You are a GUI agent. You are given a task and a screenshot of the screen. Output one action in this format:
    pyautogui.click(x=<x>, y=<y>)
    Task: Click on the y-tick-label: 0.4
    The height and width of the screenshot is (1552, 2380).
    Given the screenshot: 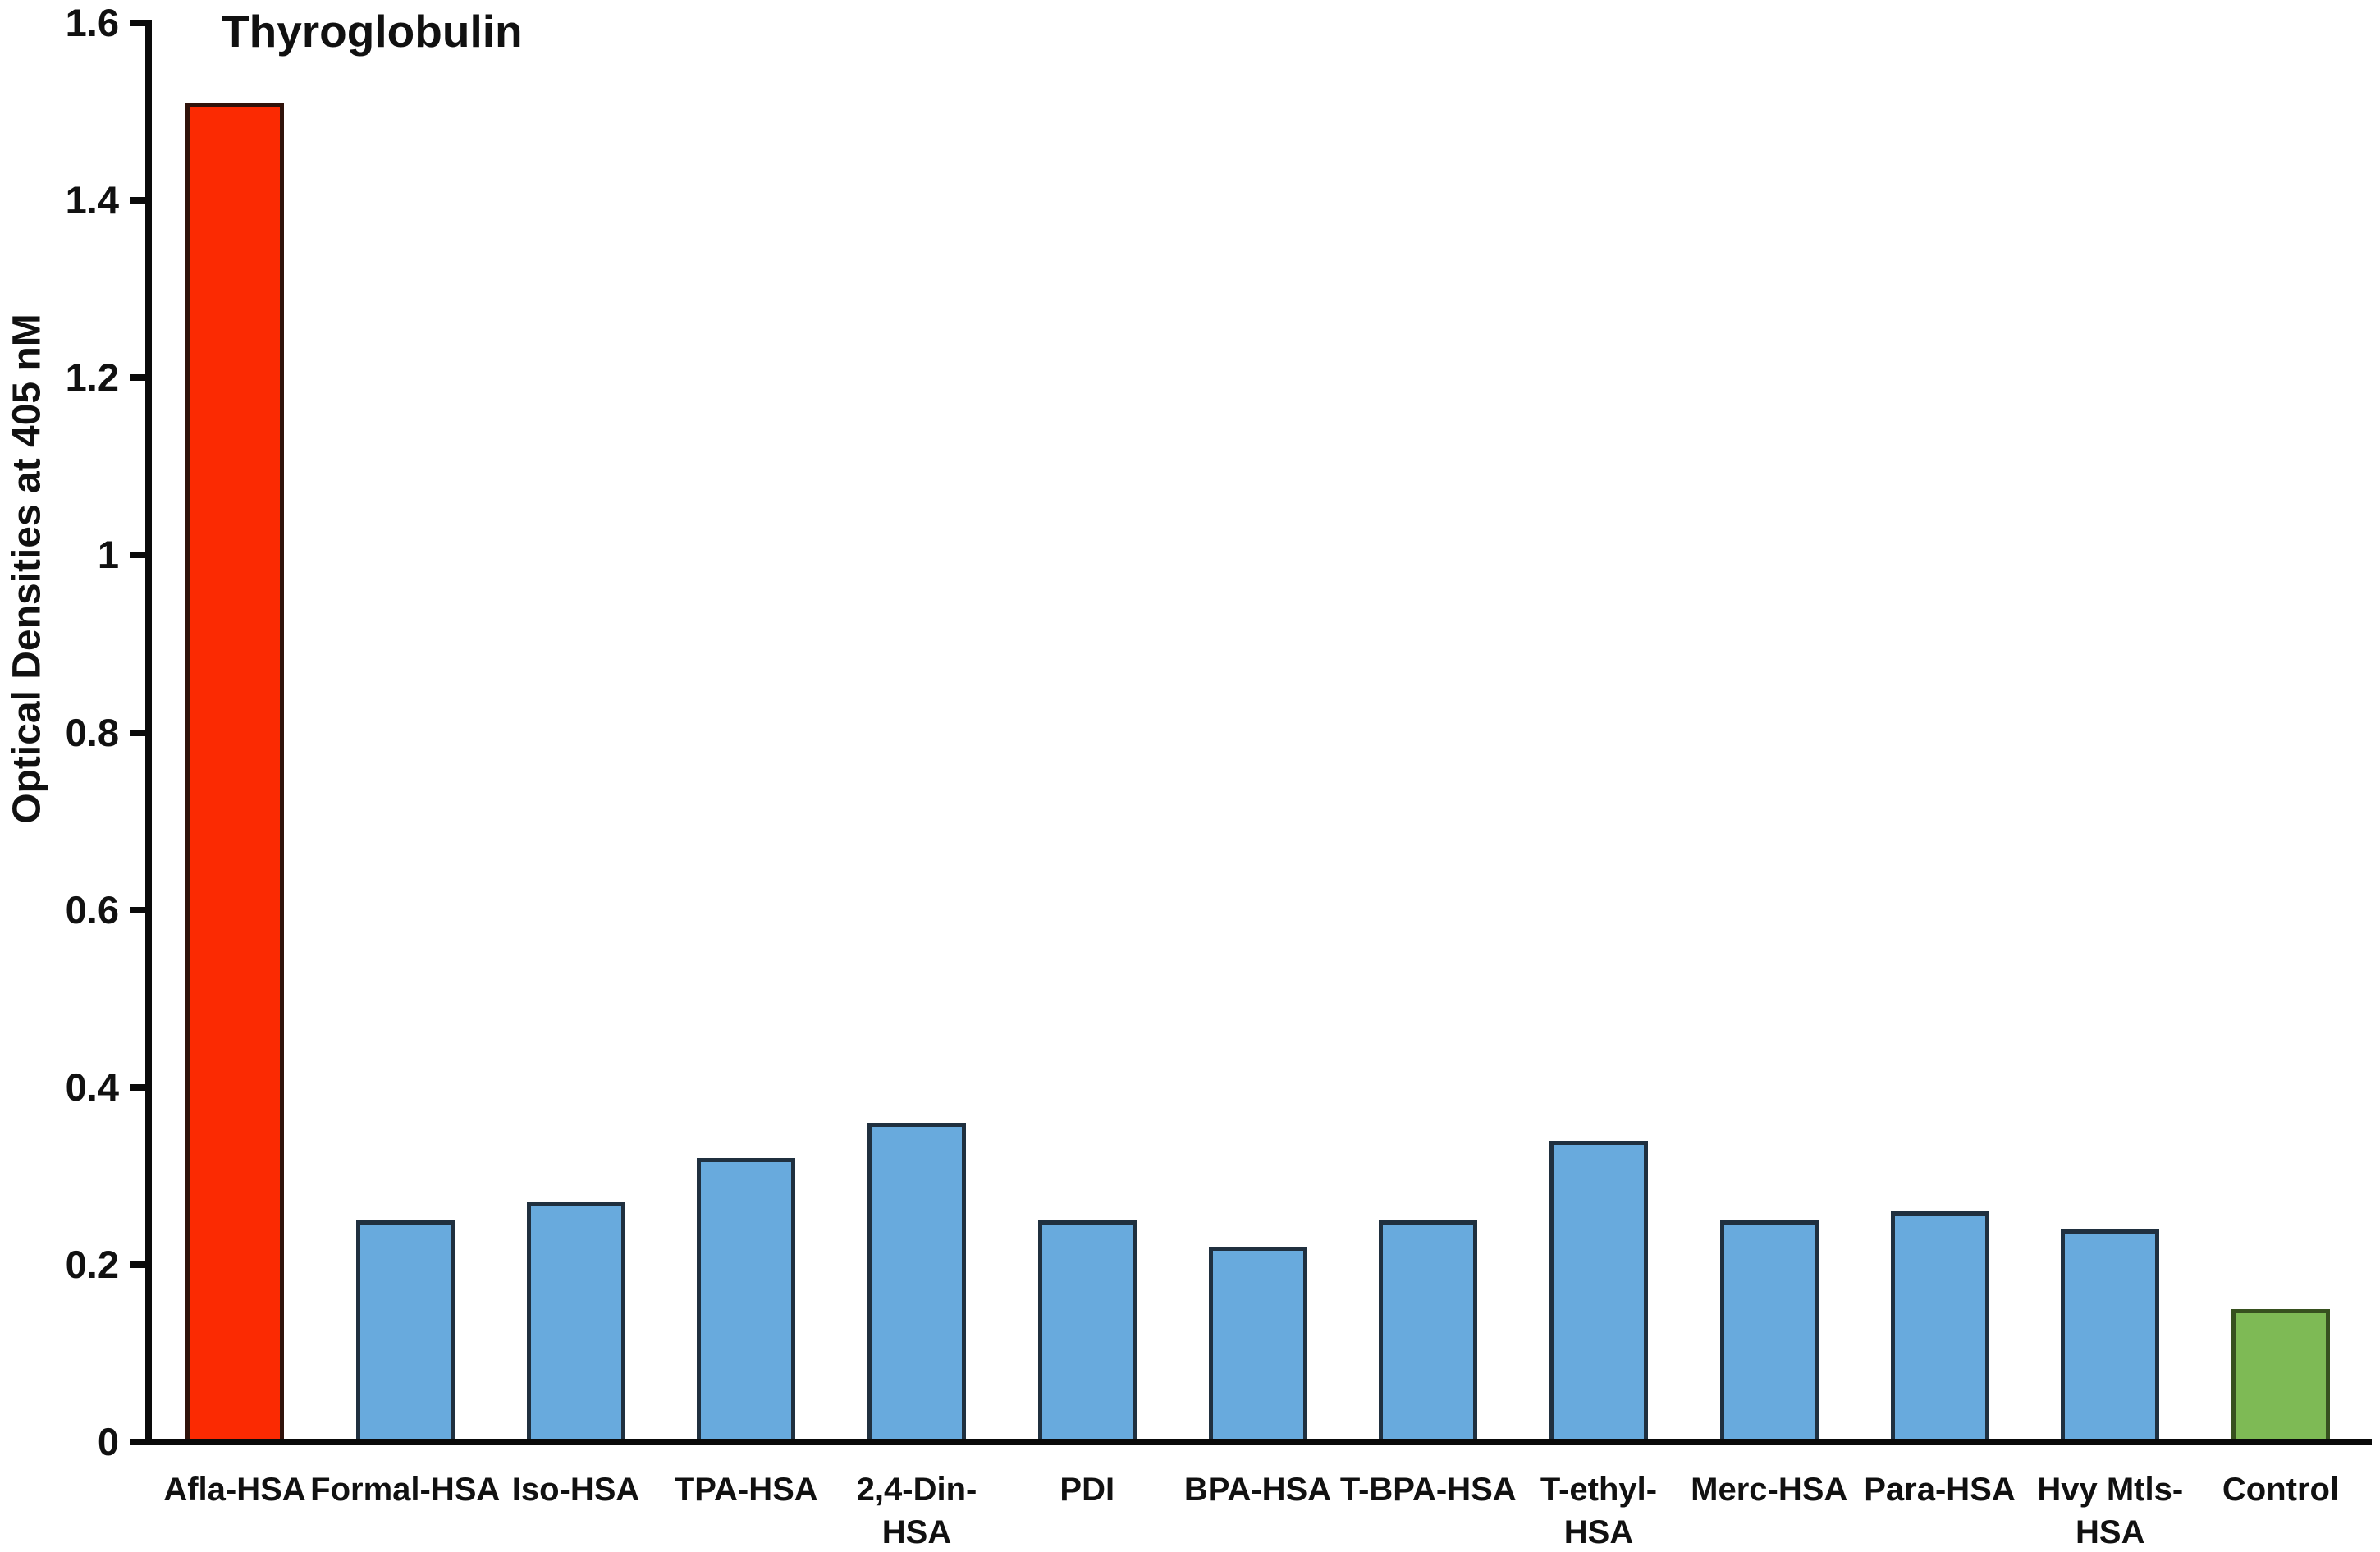 What is the action you would take?
    pyautogui.click(x=92, y=1086)
    